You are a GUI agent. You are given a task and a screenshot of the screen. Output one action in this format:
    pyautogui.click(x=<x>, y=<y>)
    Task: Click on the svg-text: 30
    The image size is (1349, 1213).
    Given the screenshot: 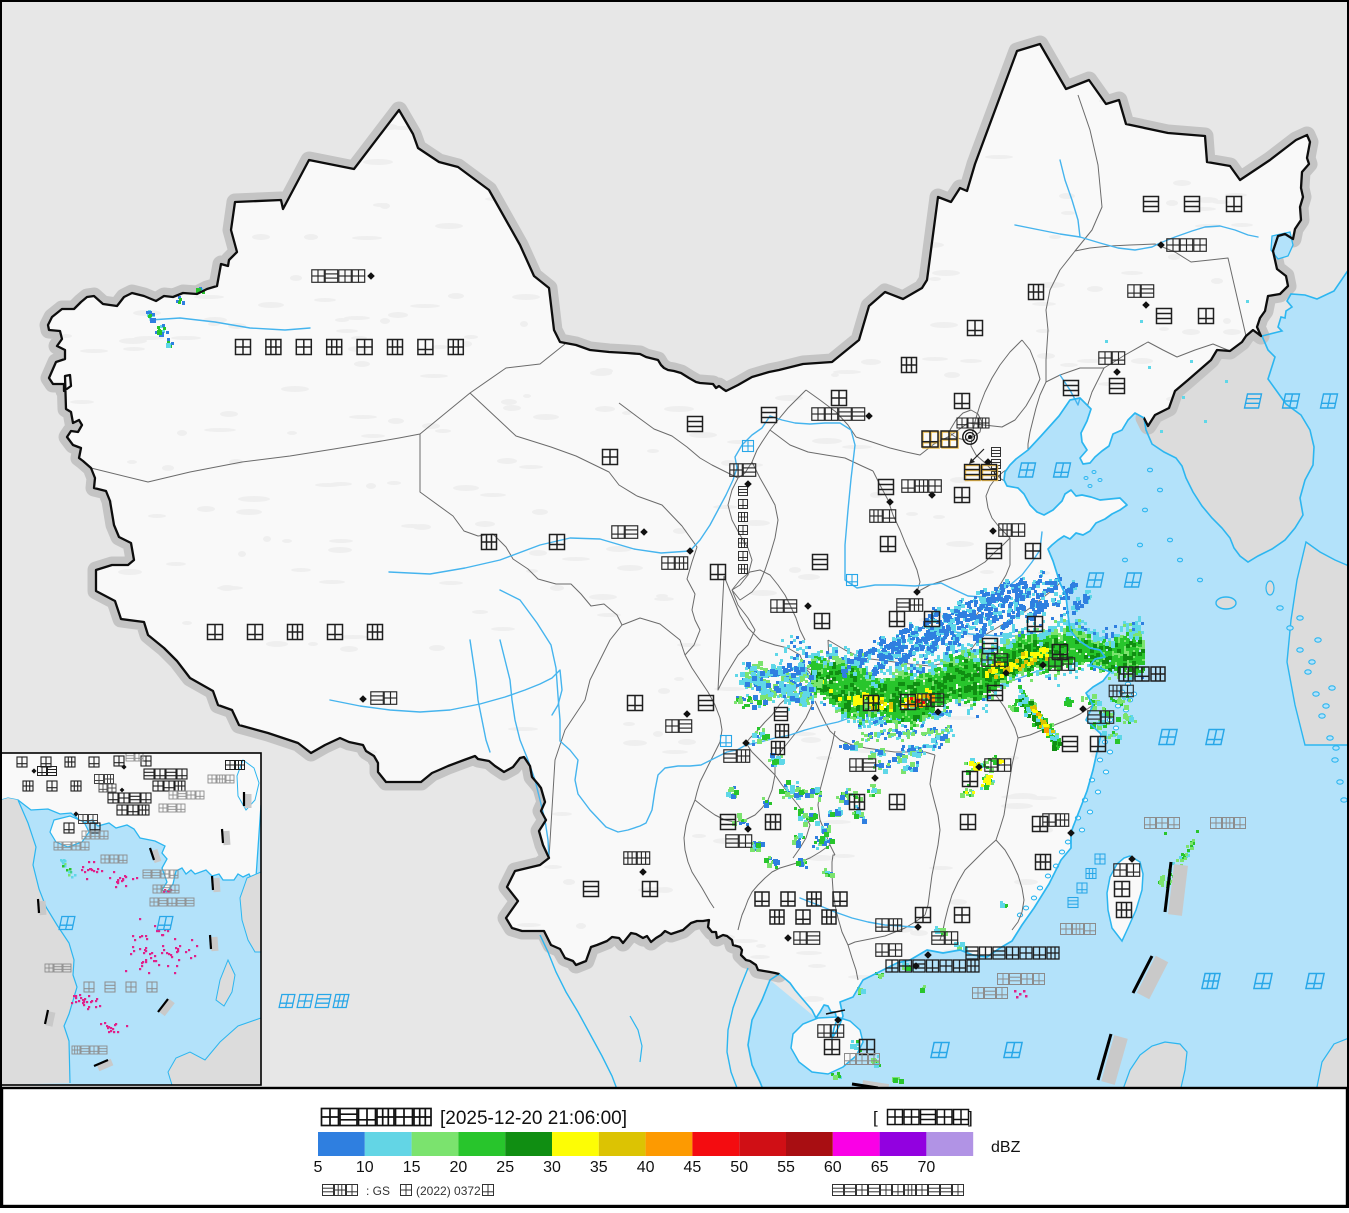 What is the action you would take?
    pyautogui.click(x=552, y=1167)
    